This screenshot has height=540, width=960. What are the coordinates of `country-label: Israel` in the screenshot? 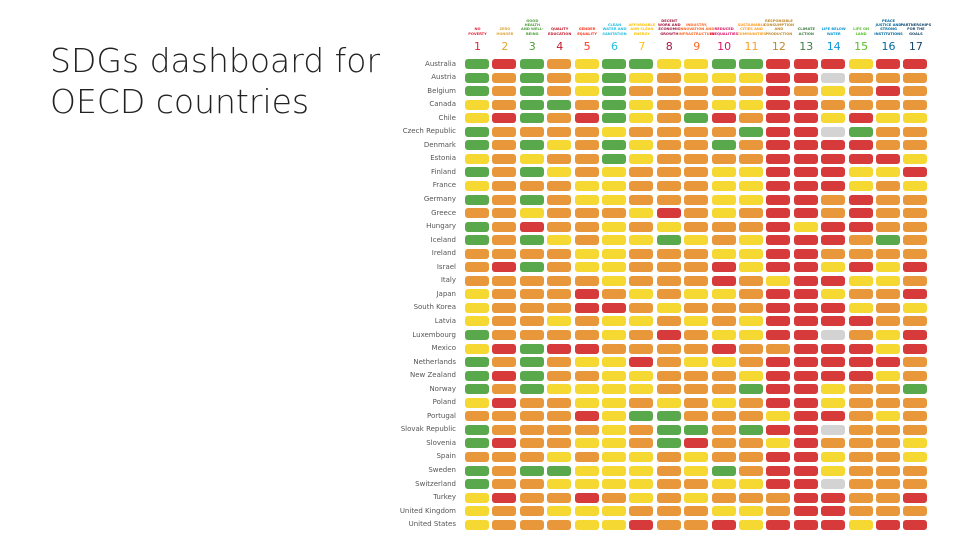 It's located at (446, 266).